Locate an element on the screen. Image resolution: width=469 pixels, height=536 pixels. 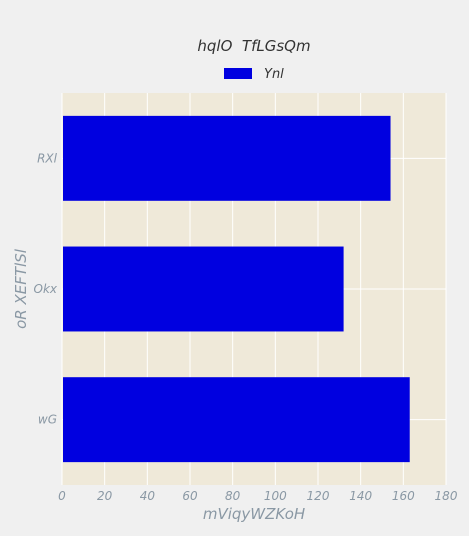
x-axis-label: mViqyWZKoH is located at coordinates (254, 514).